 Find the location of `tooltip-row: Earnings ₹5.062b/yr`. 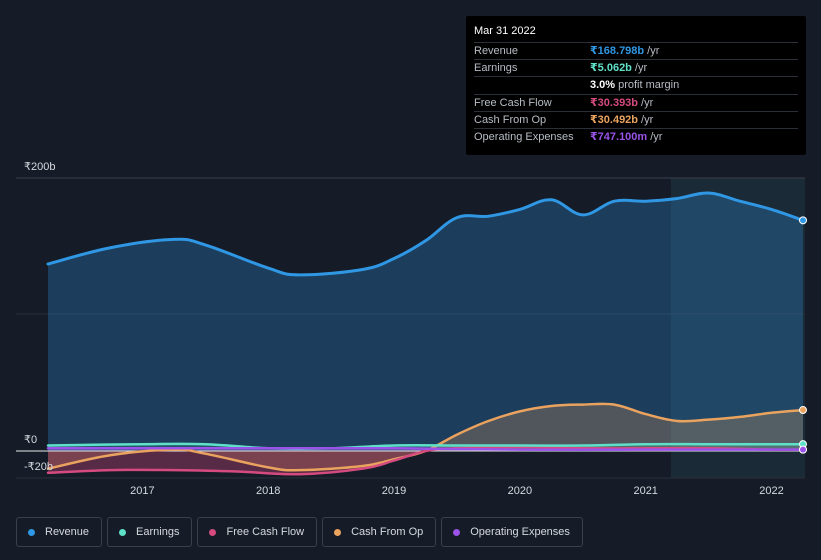

tooltip-row: Earnings ₹5.062b/yr is located at coordinates (636, 67).